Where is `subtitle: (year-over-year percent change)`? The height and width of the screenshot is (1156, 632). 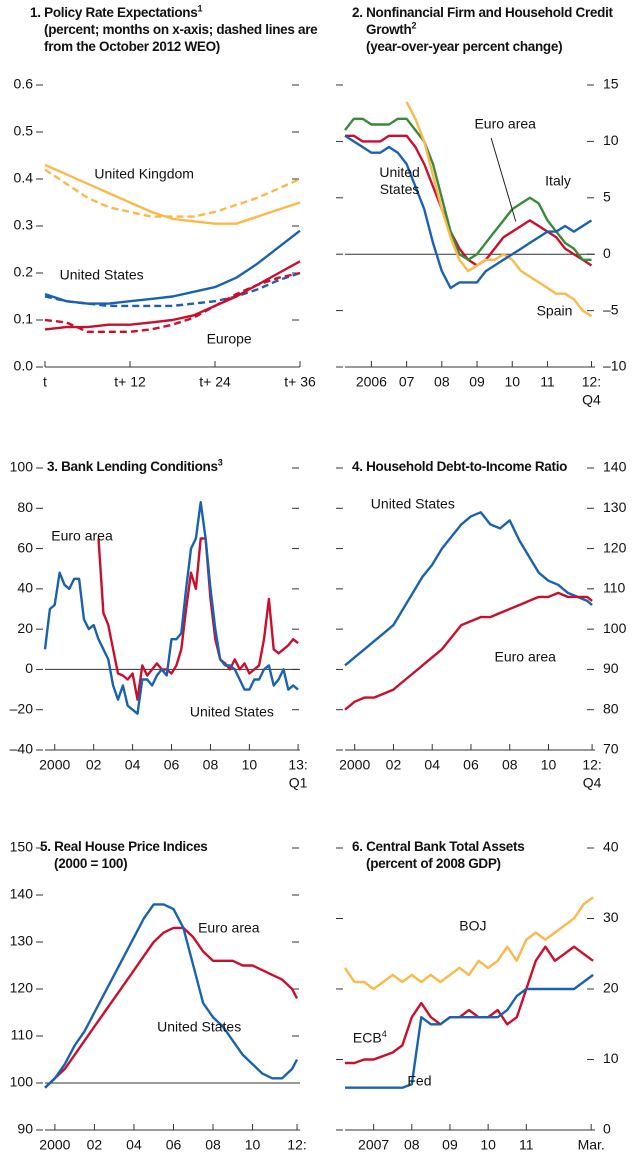 subtitle: (year-over-year percent change) is located at coordinates (464, 46).